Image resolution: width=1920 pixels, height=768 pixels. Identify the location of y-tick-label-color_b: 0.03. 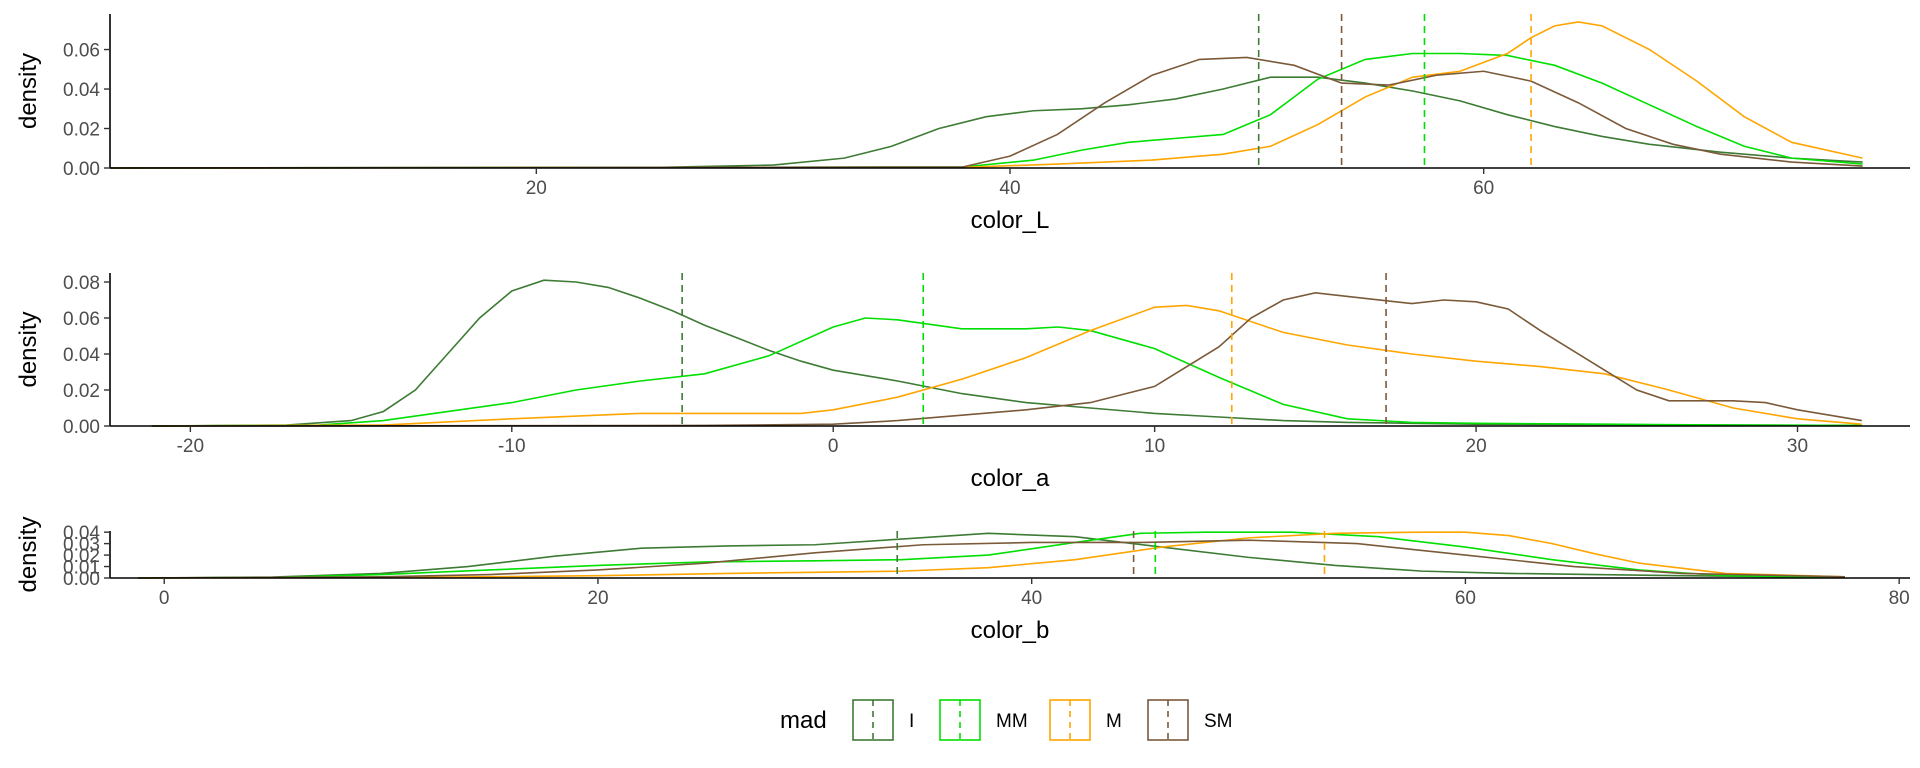
(81, 545).